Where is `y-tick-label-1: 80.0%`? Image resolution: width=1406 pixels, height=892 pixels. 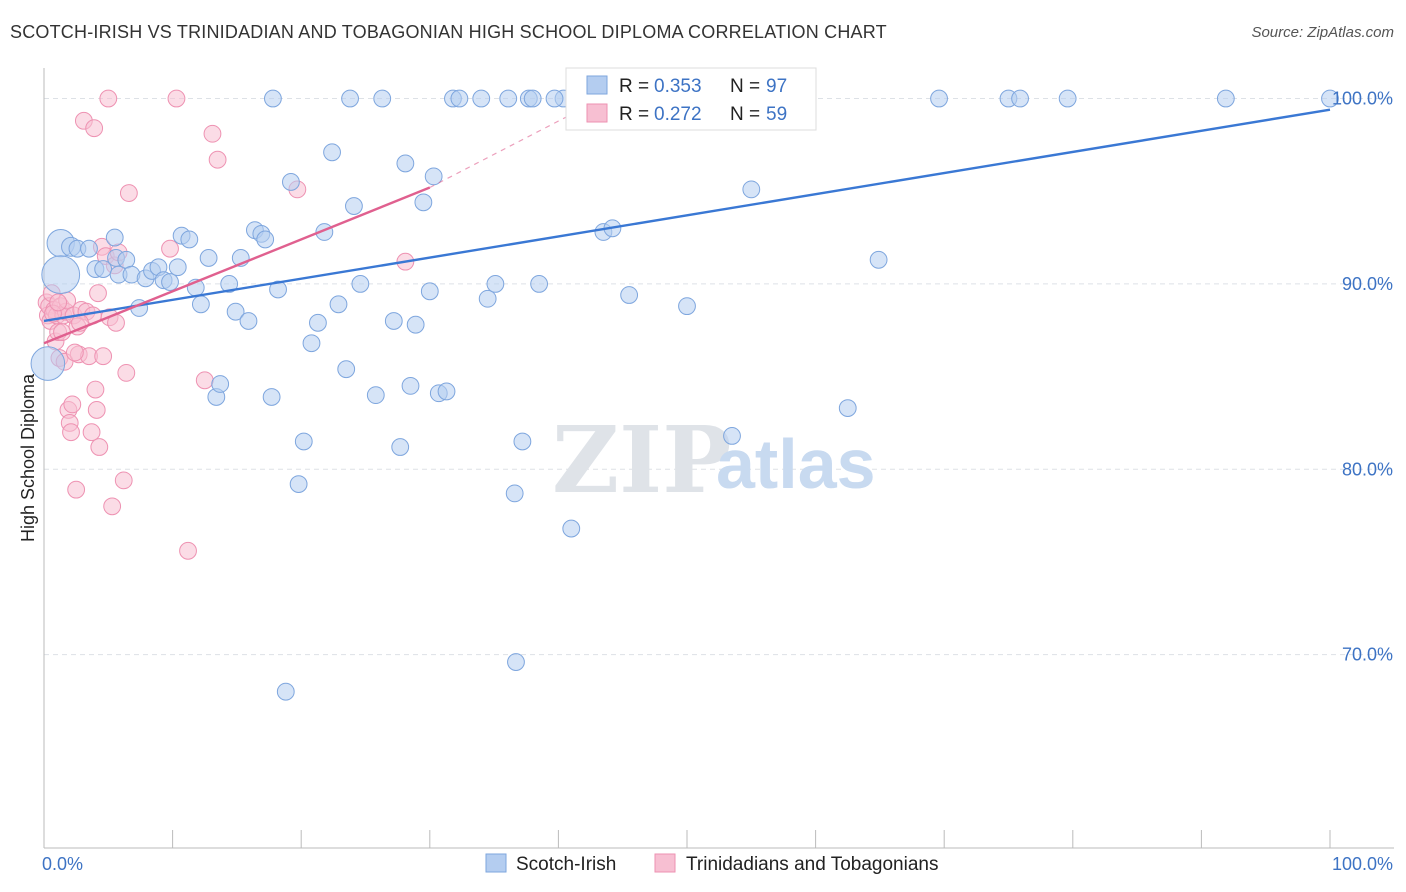
y-tick-label-1: 80.0% is located at coordinates (1367, 469).